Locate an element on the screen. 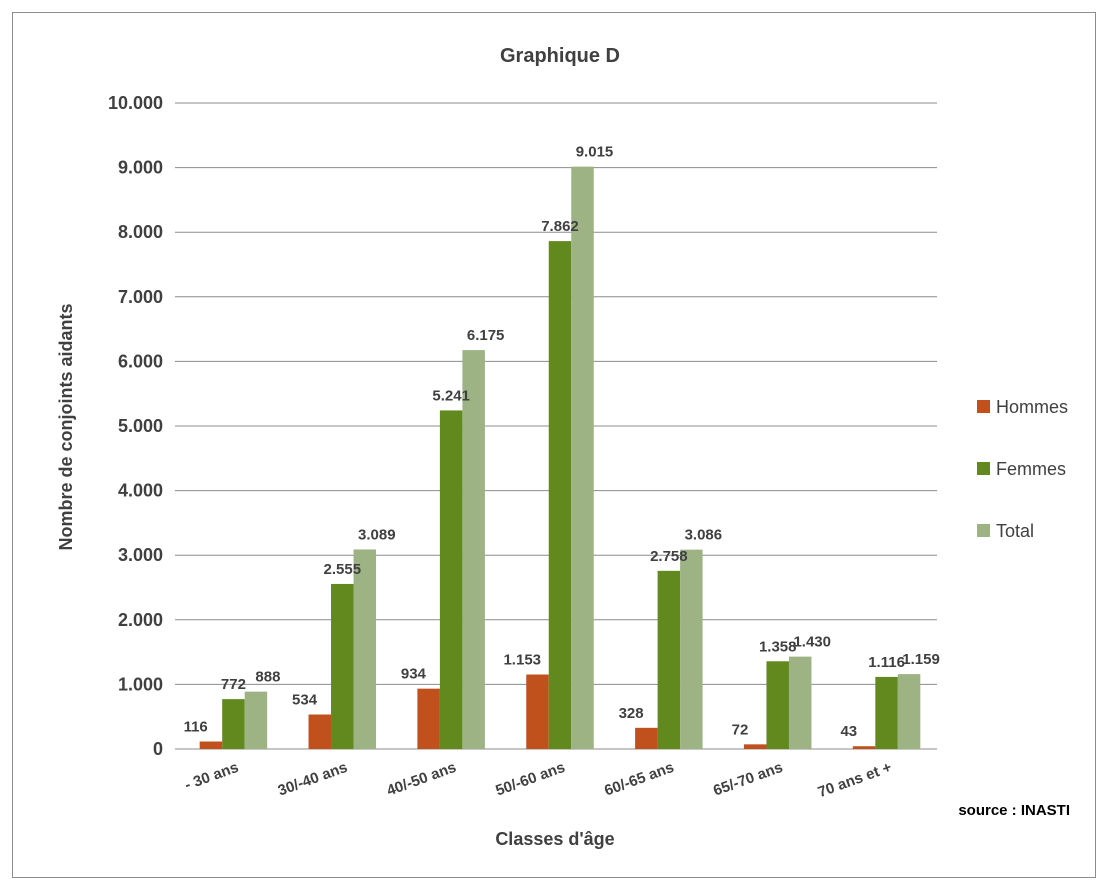 This screenshot has width=1107, height=890. source-note: source : INASTI is located at coordinates (1014, 810).